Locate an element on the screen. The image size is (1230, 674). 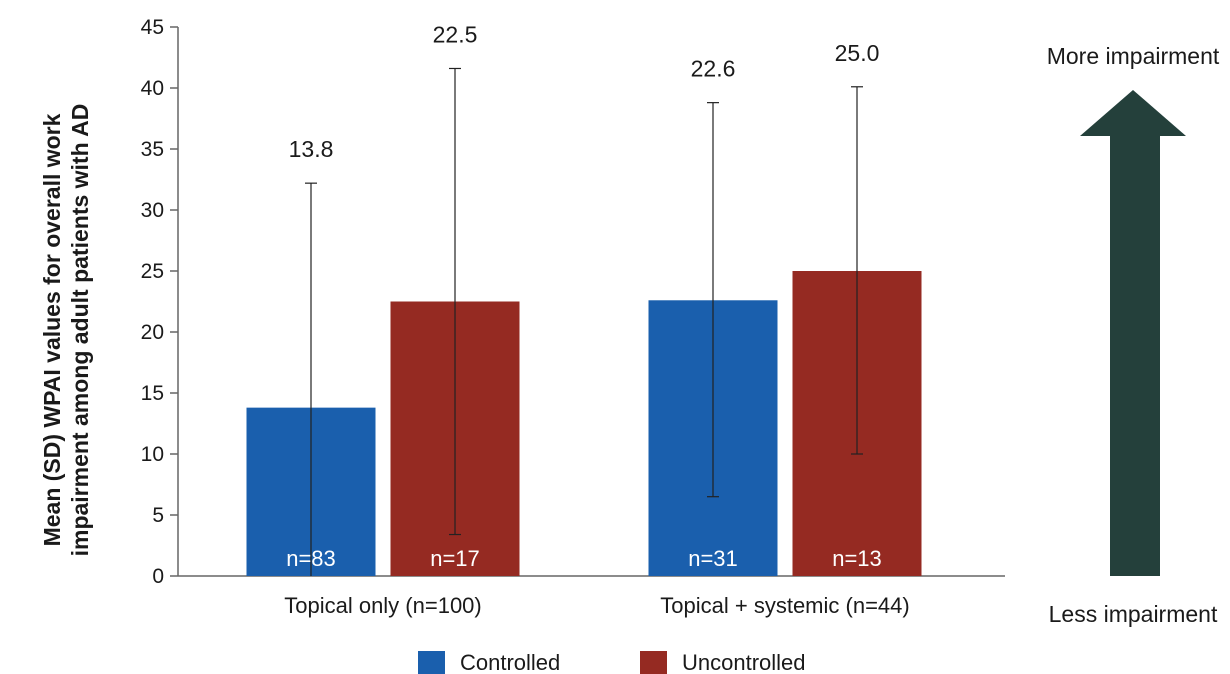
less-impairment-label: Less impairment is located at coordinates (1133, 614).